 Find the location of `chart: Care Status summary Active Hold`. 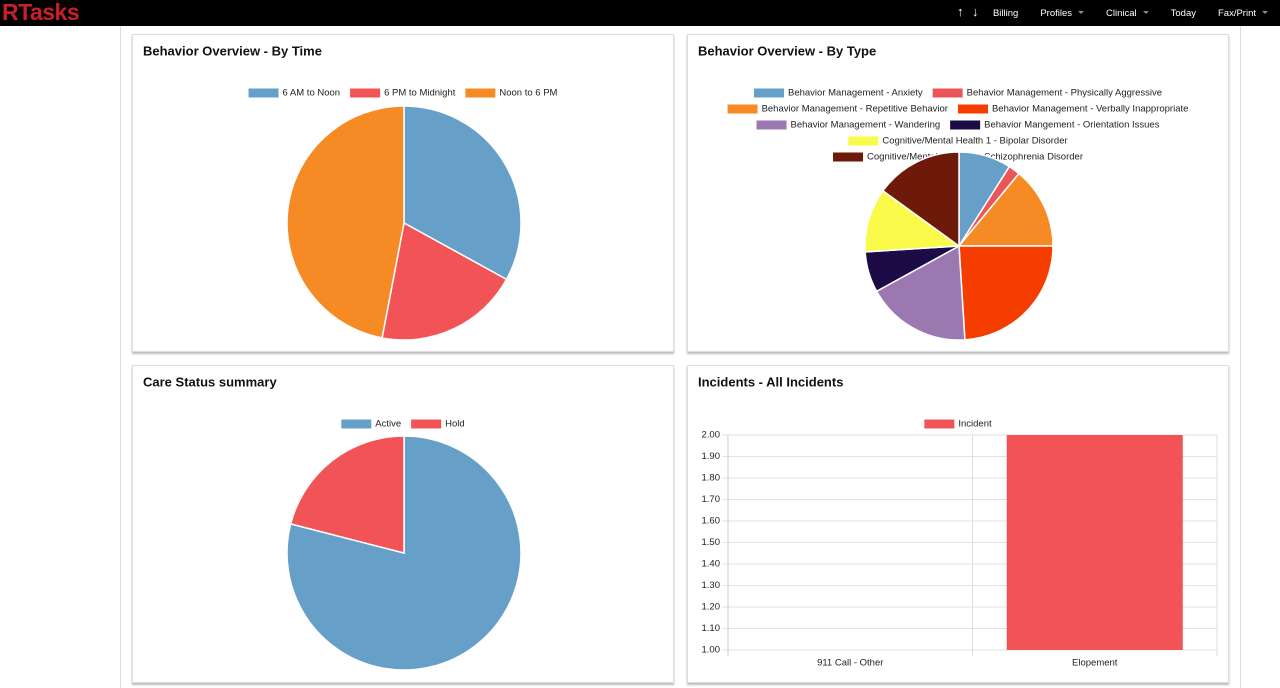

chart: Care Status summary Active Hold is located at coordinates (332, 522).